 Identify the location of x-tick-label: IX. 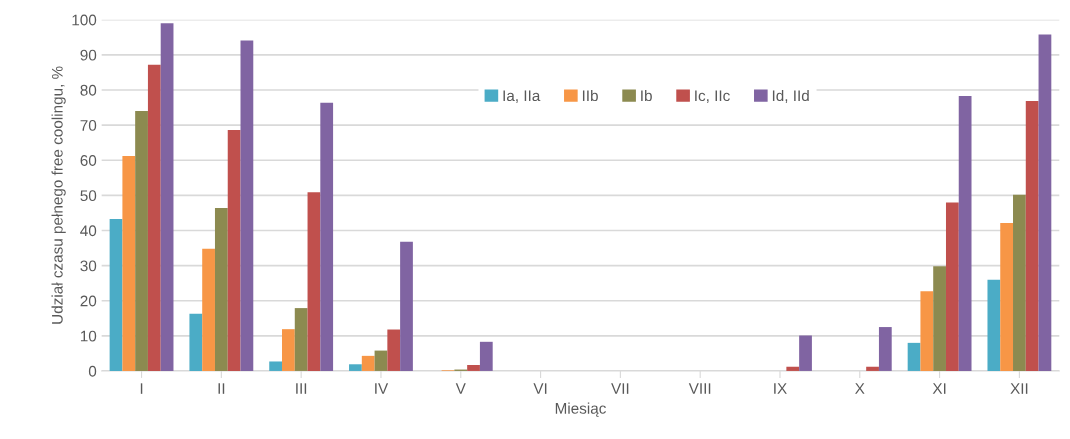
(780, 388).